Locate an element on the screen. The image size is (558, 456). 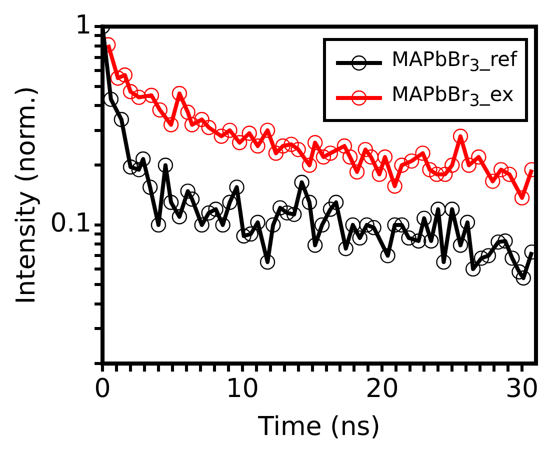
legend-label: MAPbBr$_{3}$_ex is located at coordinates (453, 96).